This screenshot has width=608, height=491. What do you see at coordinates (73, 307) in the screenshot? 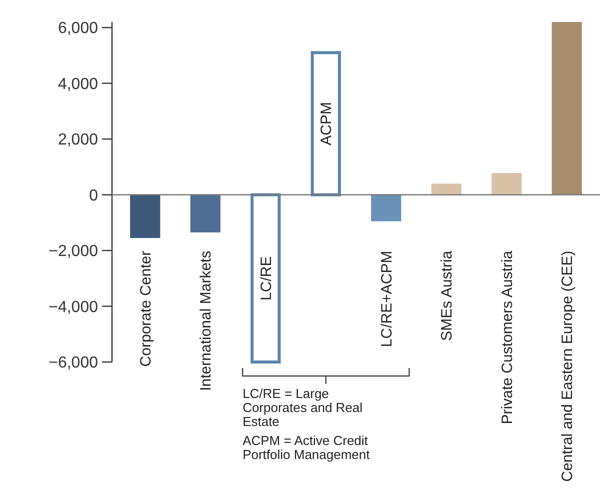
I see `y-tick-label: −4,000` at bounding box center [73, 307].